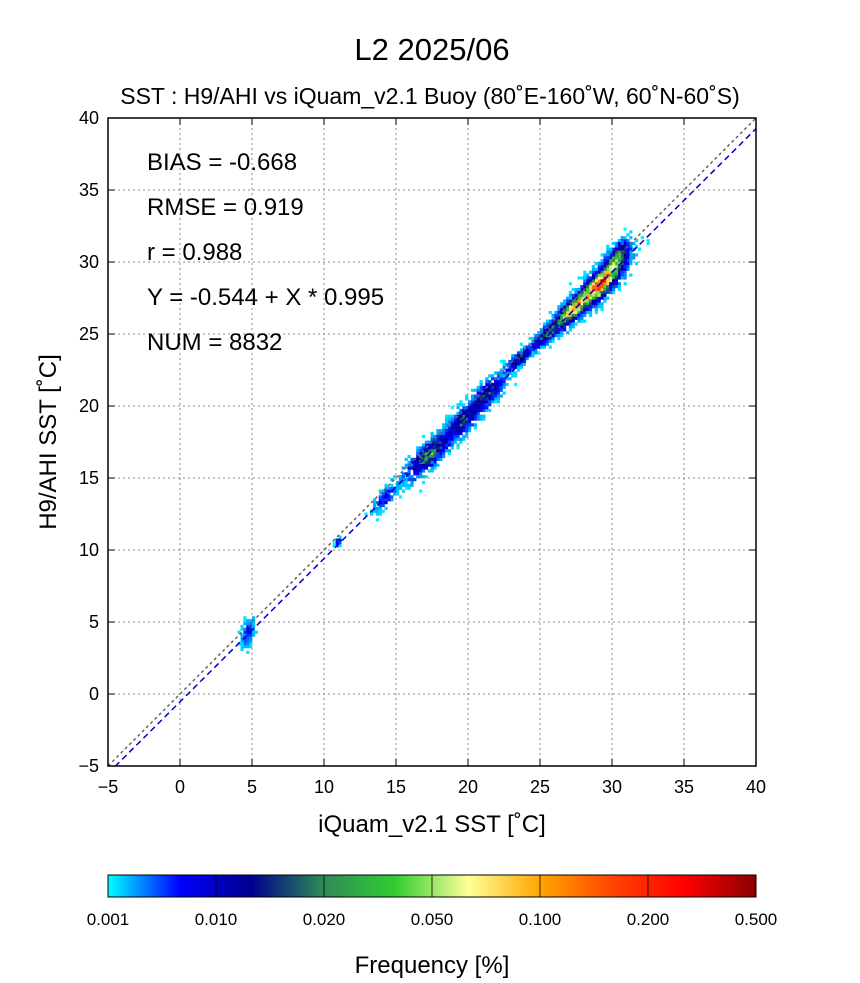 The image size is (860, 983). I want to click on y-tick-label: 30, so click(89, 262).